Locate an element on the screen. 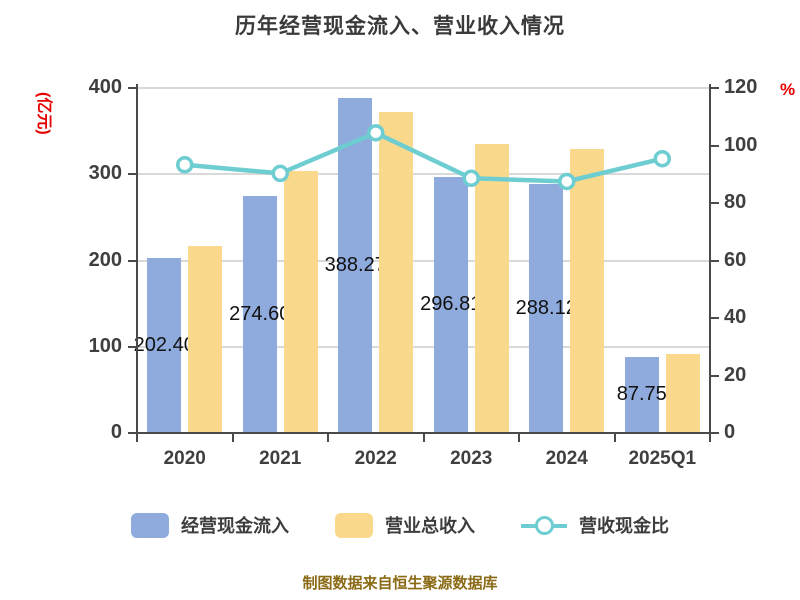 This screenshot has height=600, width=800. y-tick-left-0: 0 is located at coordinates (116, 432).